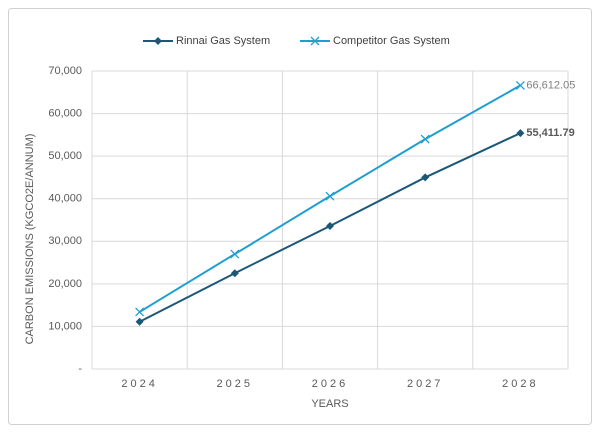 The image size is (600, 433). Describe the element at coordinates (425, 384) in the screenshot. I see `x-tick-label: 2027` at that location.